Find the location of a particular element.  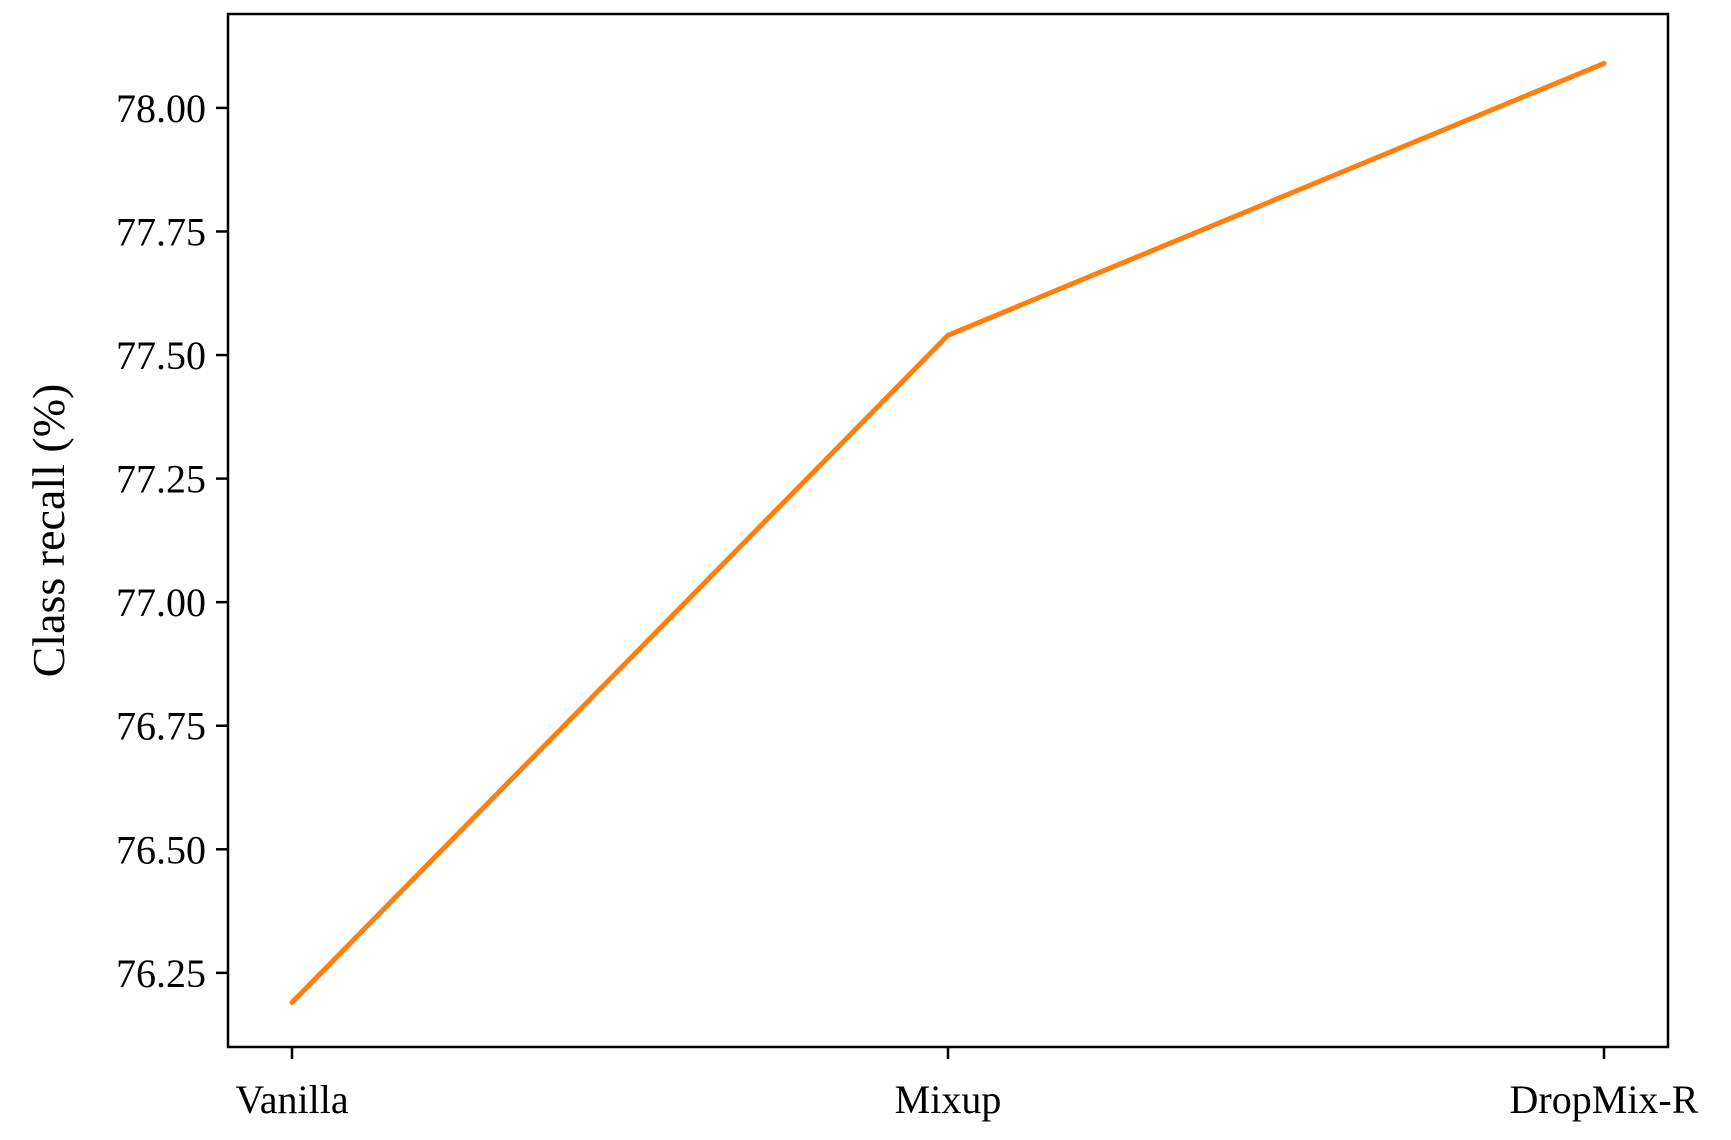

x-tick-label: DropMix-R is located at coordinates (1604, 1099).